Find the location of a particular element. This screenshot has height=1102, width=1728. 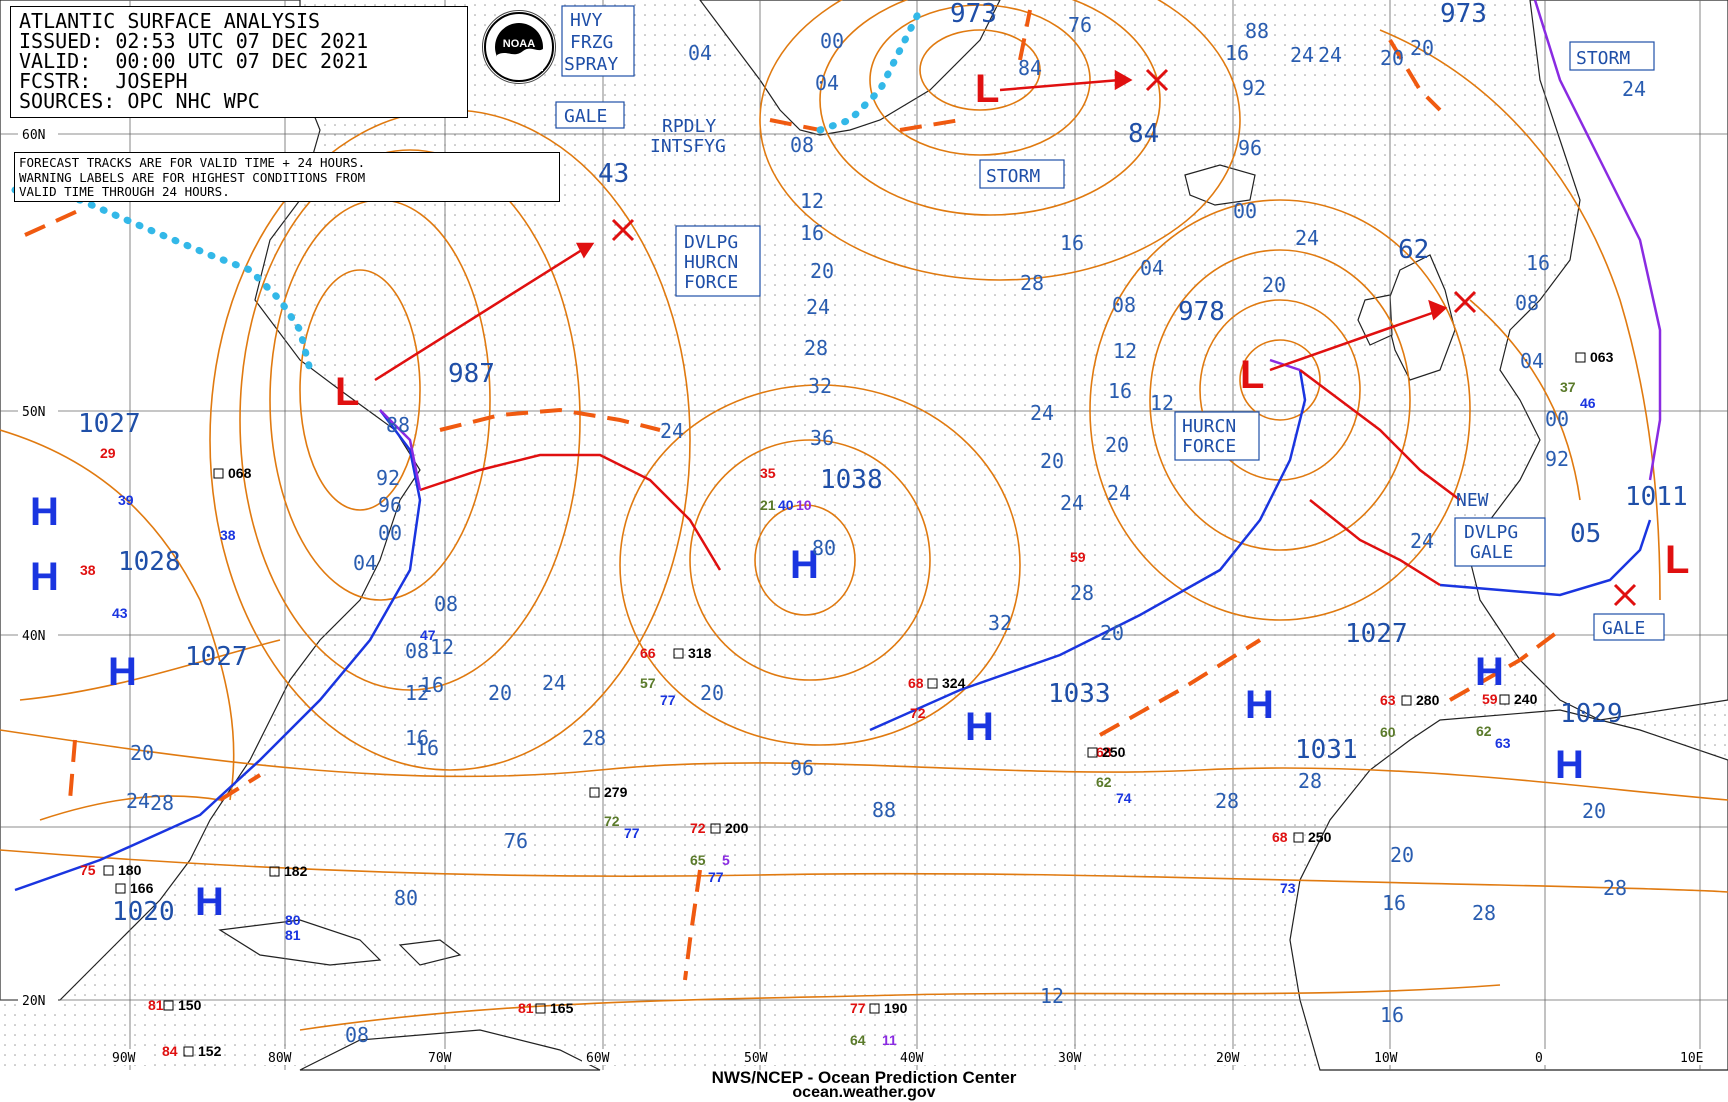

station-obs-value: 39 is located at coordinates (126, 500).